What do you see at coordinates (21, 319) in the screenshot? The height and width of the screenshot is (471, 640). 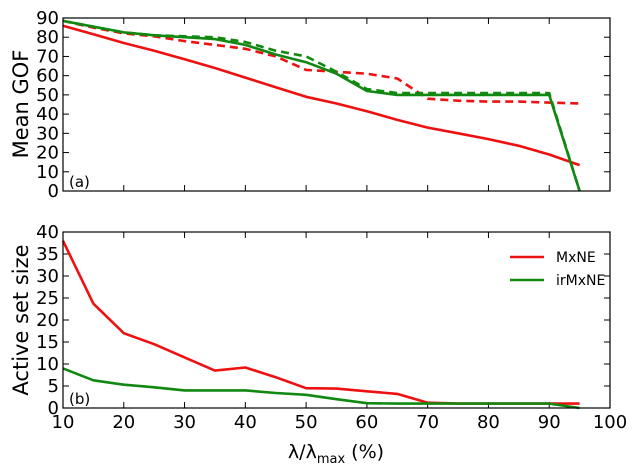 I see `panel-b-y-axis-label: Active set size` at bounding box center [21, 319].